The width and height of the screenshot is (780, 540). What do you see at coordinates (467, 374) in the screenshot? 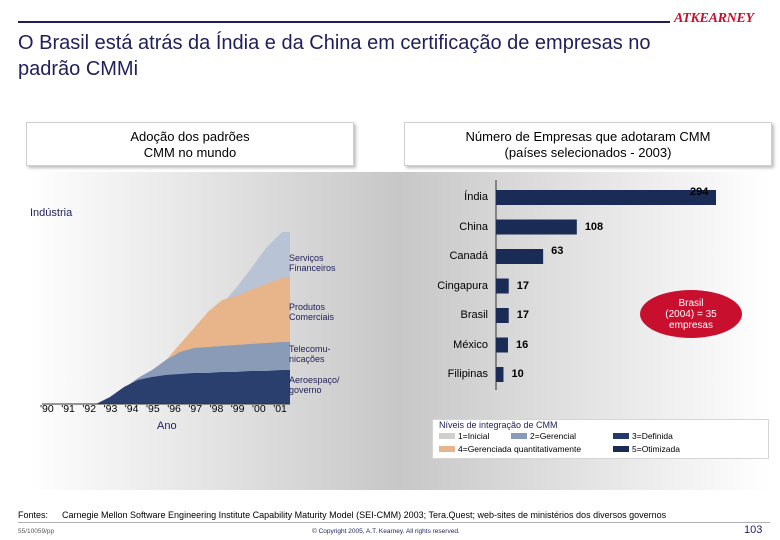
I see `bar-category-label: Filipinas` at bounding box center [467, 374].